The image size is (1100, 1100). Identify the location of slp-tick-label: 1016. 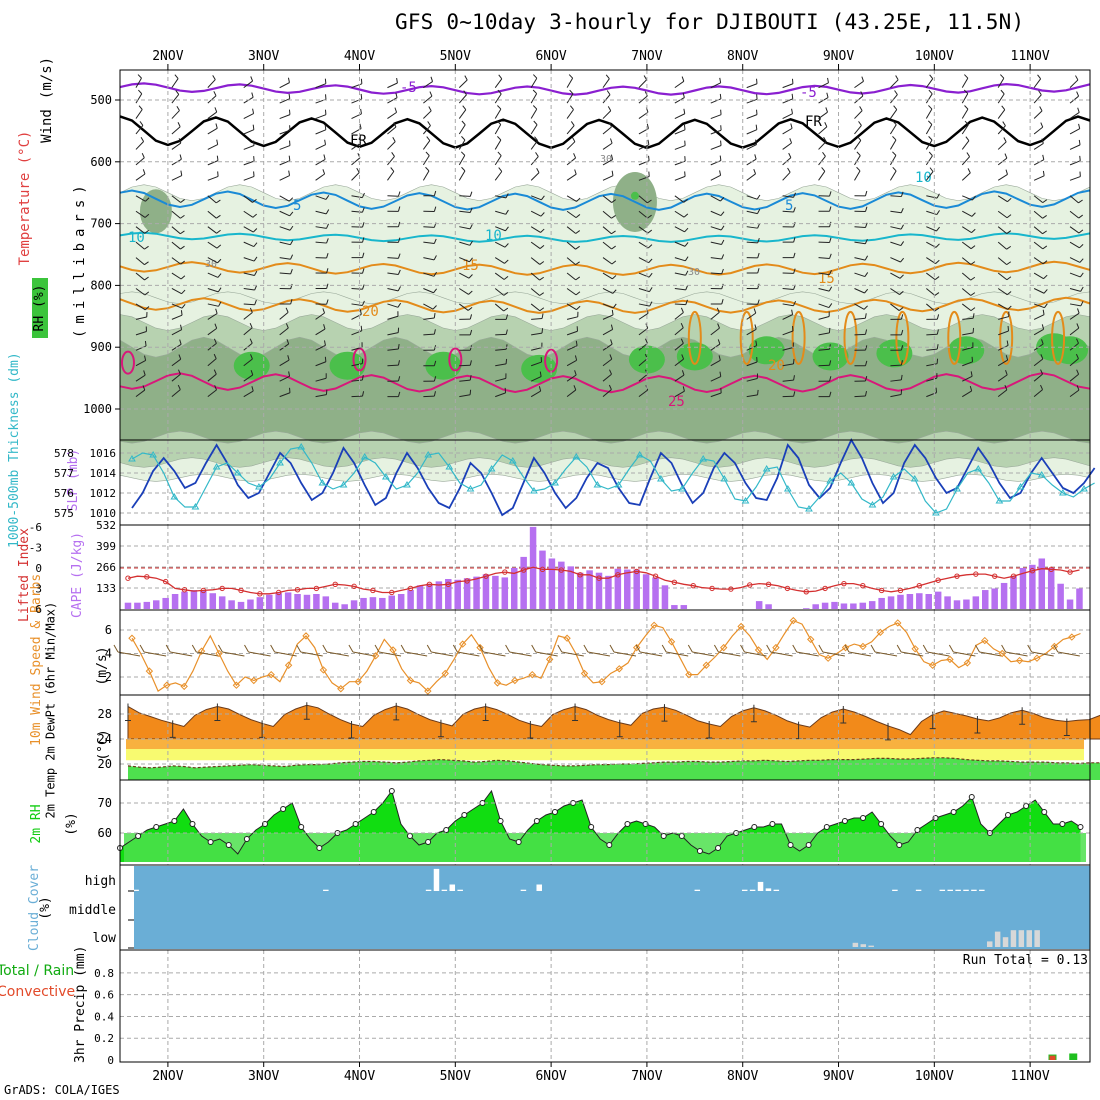
(103, 453).